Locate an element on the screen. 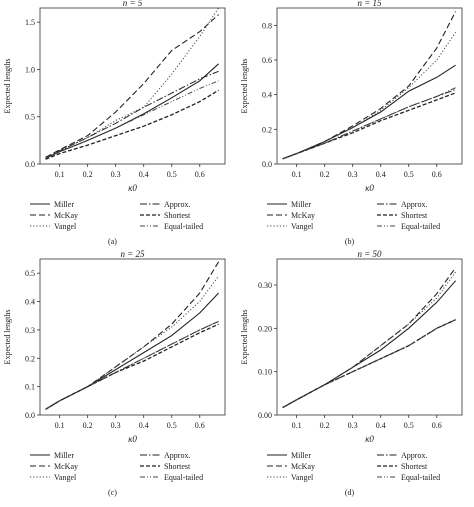  y-tick-label: 0.3 is located at coordinates (30, 330).